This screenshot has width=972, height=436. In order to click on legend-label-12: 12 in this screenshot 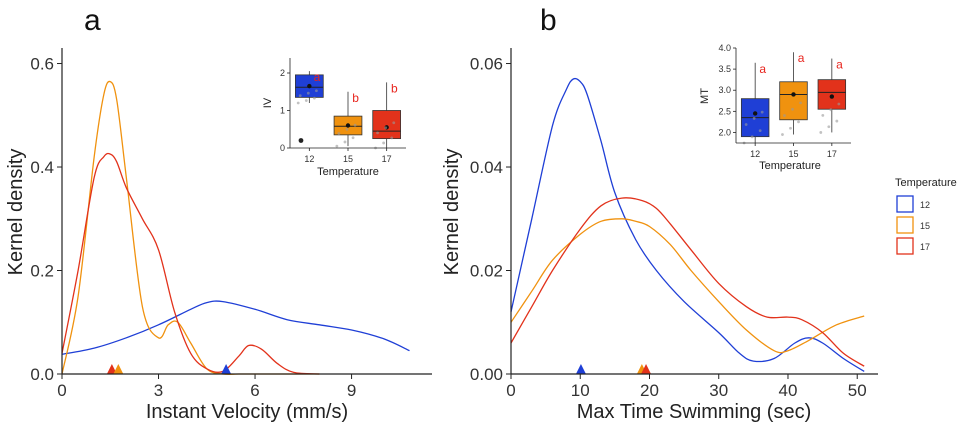, I will do `click(925, 205)`.